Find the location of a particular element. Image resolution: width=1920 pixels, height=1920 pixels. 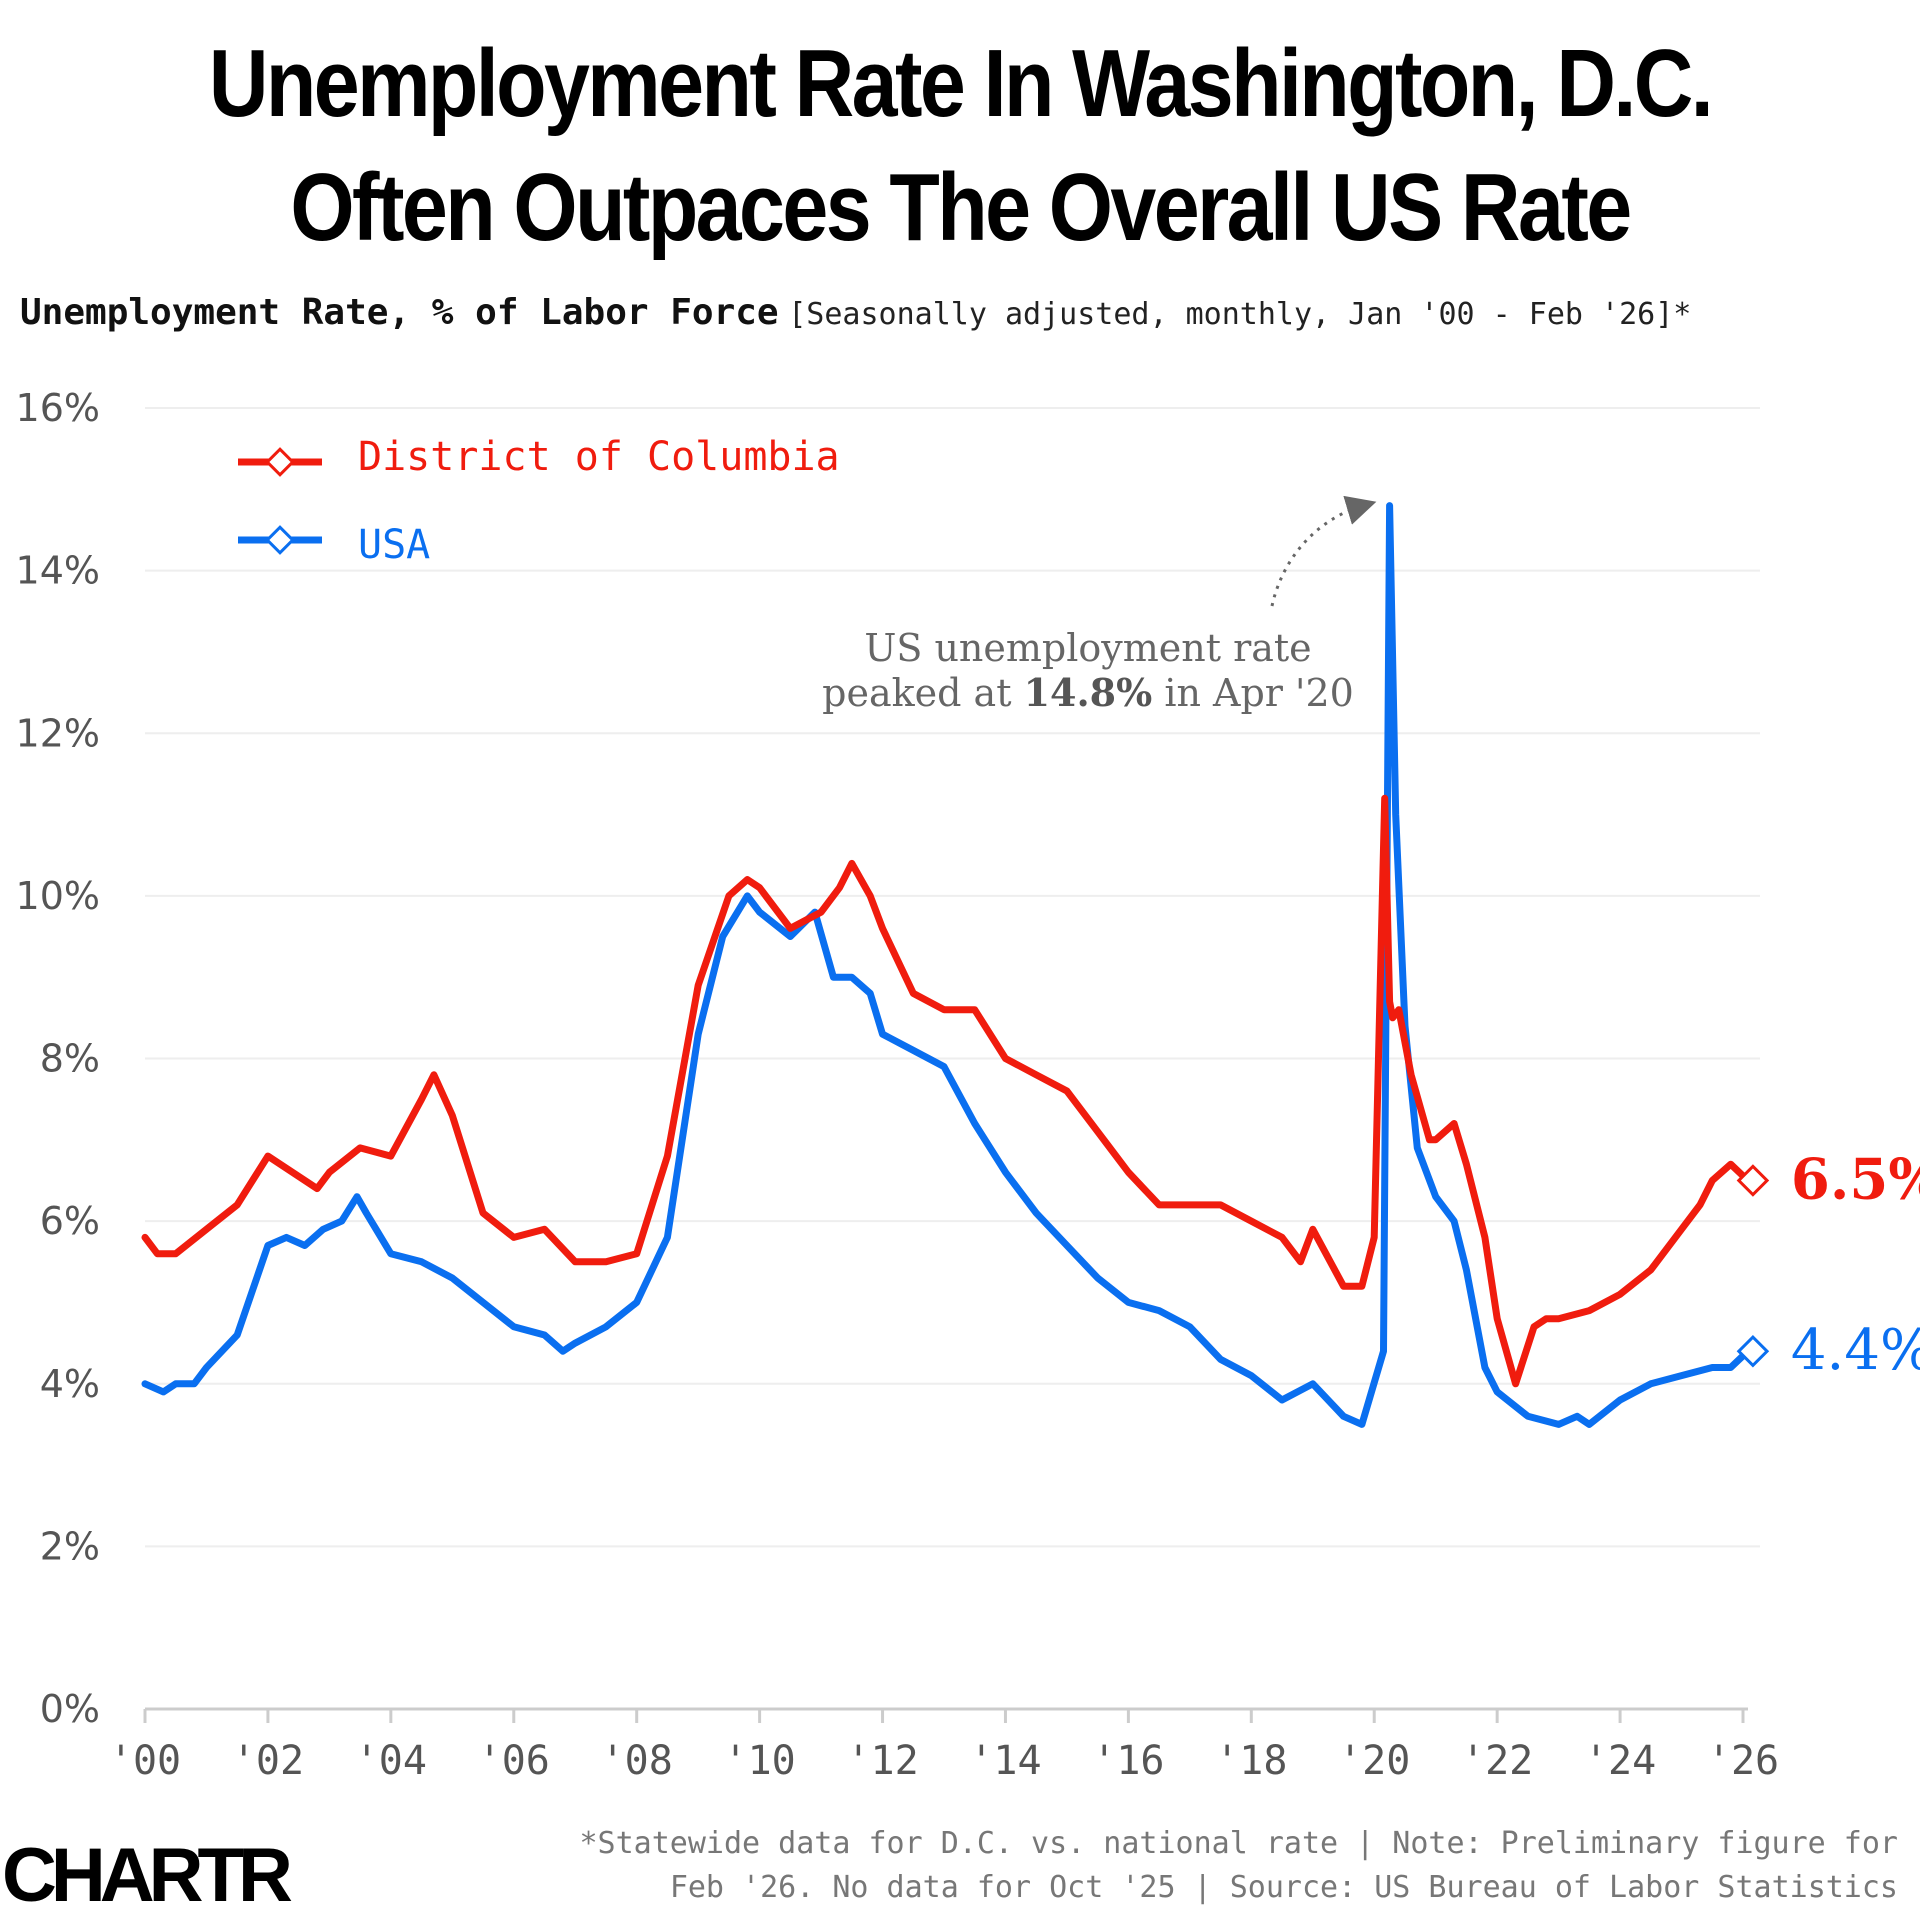

x-tick-label: '04 is located at coordinates (391, 1761).